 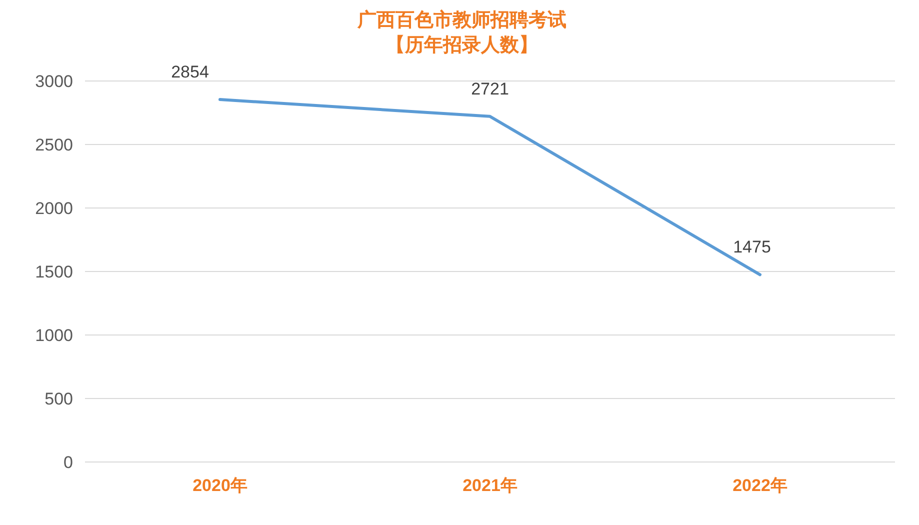 I want to click on chart-subtitle: 【历年招录人数】, so click(x=462, y=45).